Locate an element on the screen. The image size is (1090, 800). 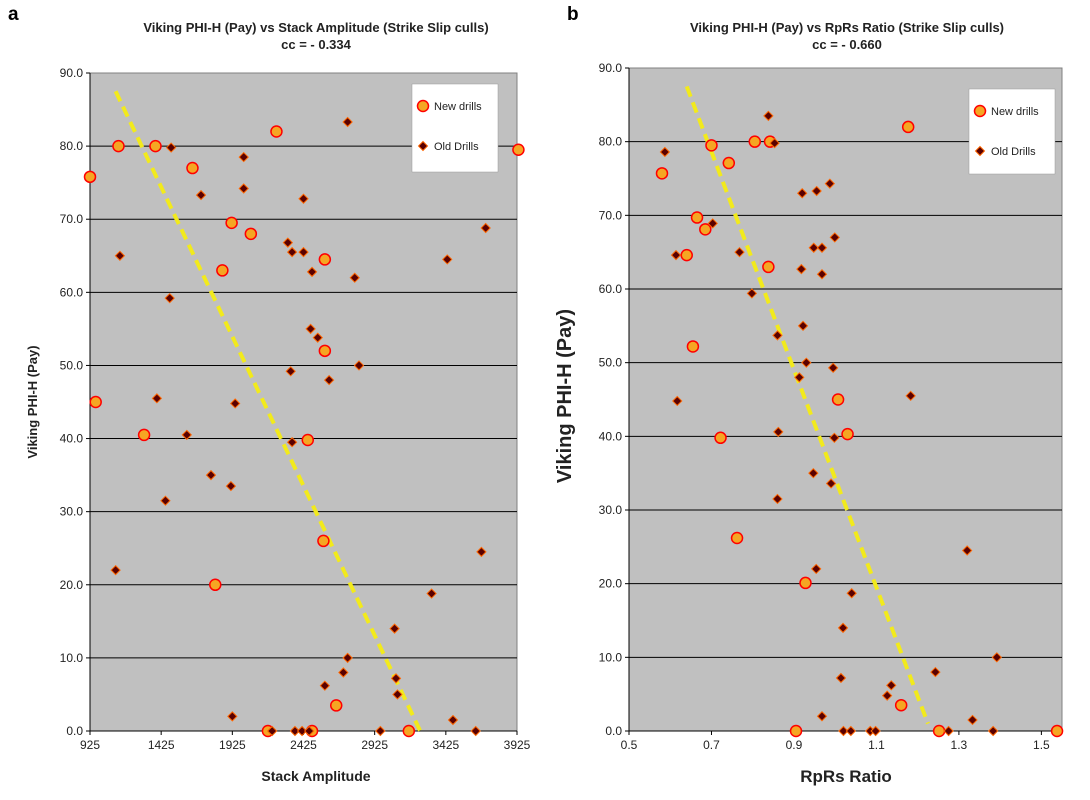
x-tick-label: 2925 is located at coordinates (374, 745).